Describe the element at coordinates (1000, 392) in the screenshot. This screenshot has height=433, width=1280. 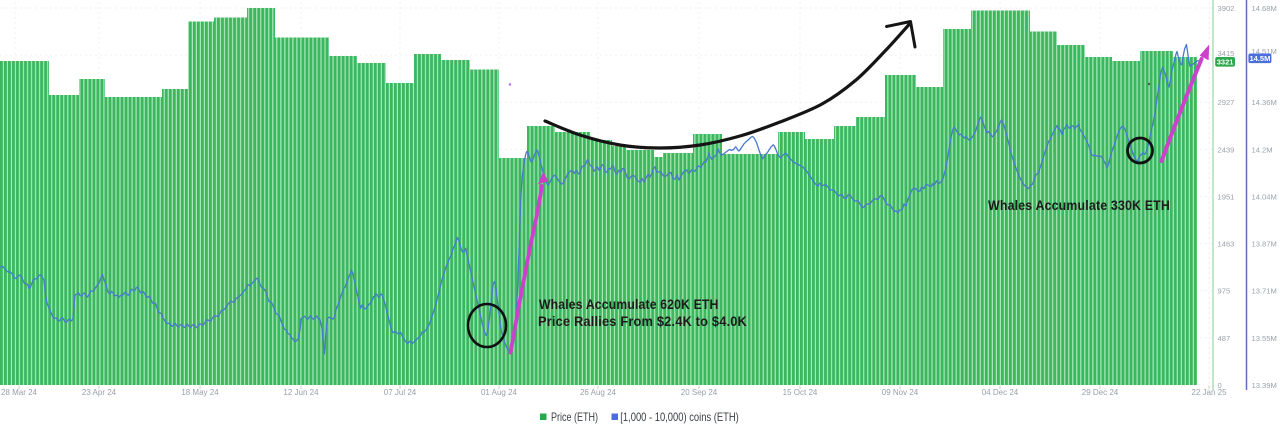
I see `svg-text: 04 Dec 24` at that location.